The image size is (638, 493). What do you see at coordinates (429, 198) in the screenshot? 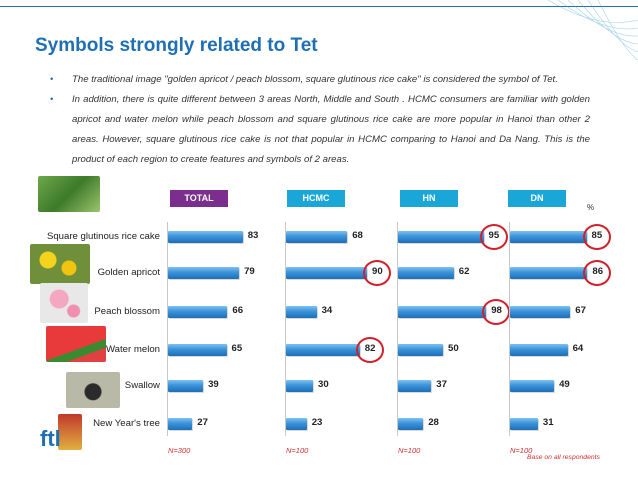
I see `series-header-hn: HN` at bounding box center [429, 198].